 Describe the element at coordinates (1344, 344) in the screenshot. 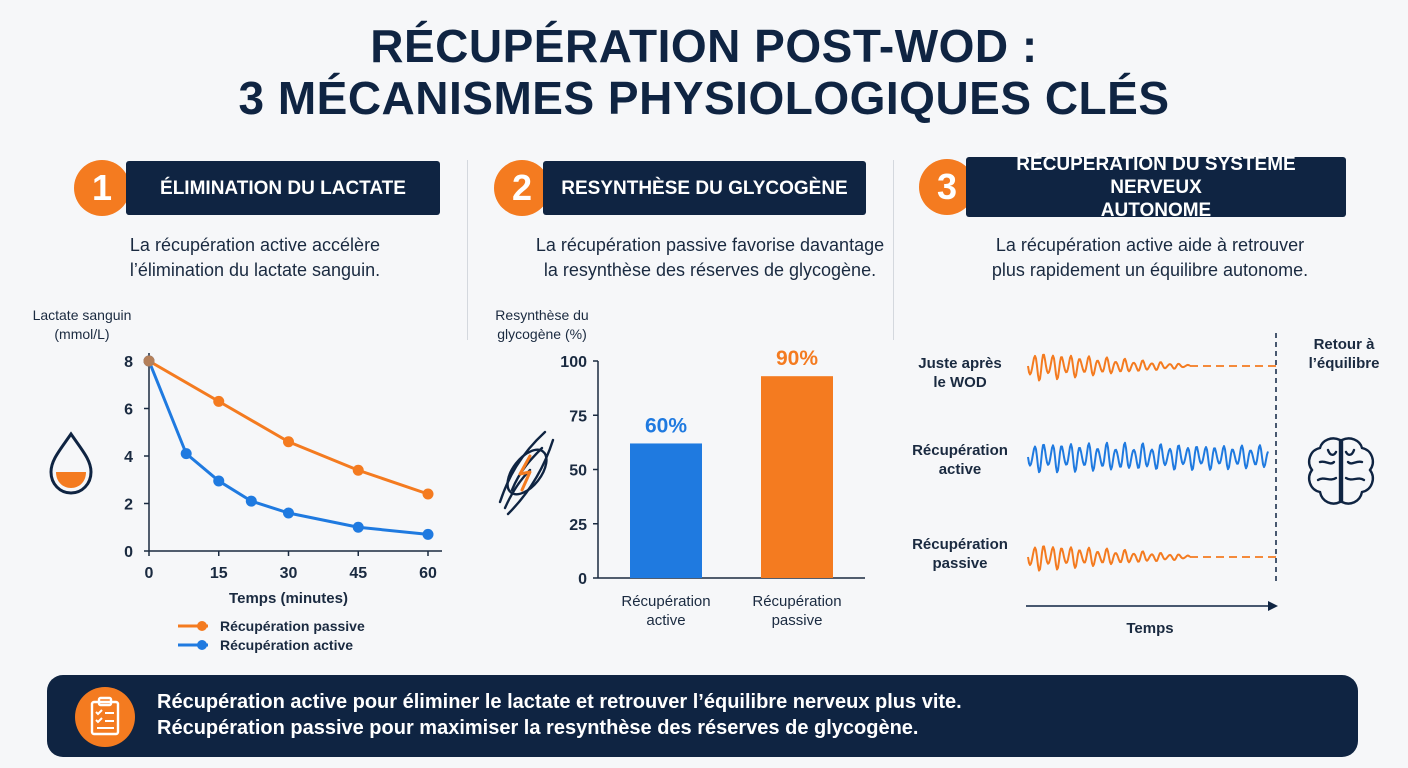

I see `ans-end-label-line1: Retour à` at that location.